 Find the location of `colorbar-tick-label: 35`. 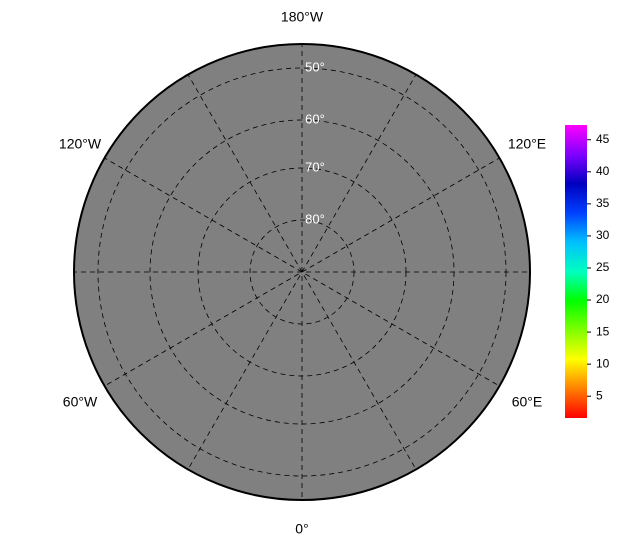

colorbar-tick-label: 35 is located at coordinates (603, 203).